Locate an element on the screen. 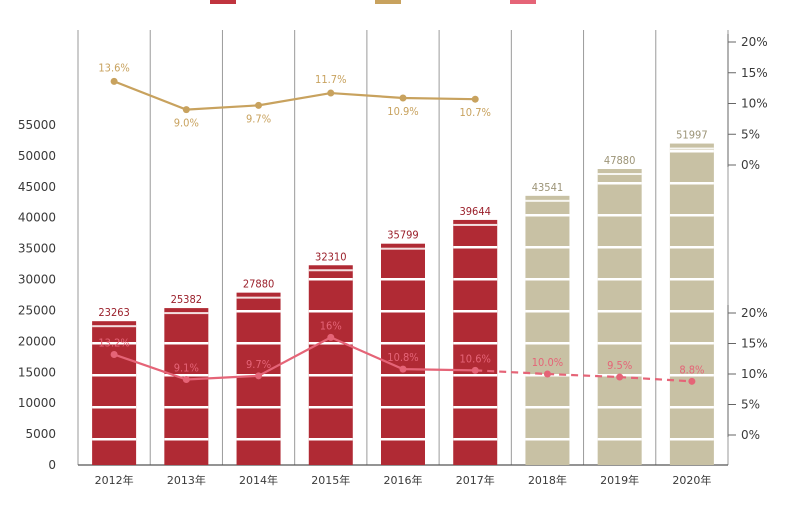  lower-line-label: 16% is located at coordinates (331, 325).